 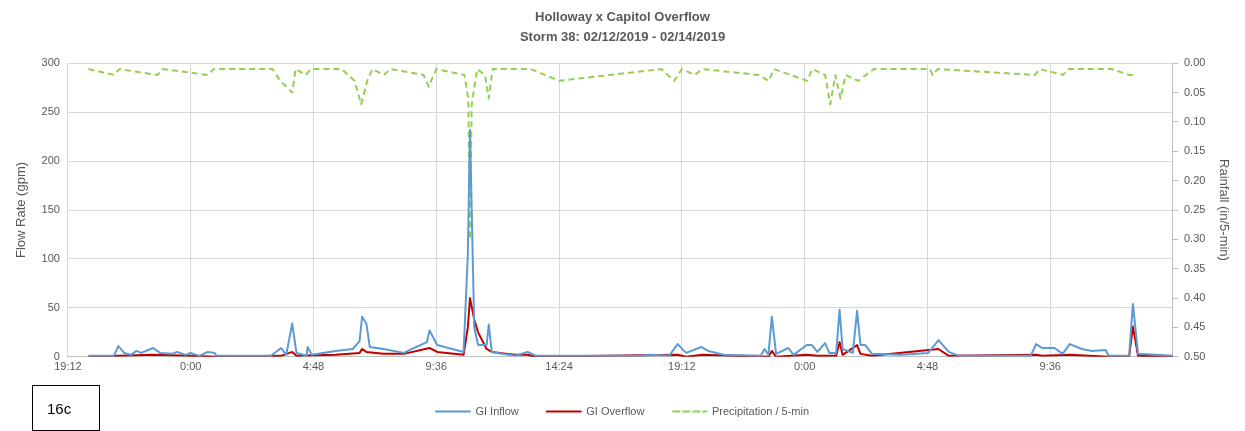 What do you see at coordinates (66, 408) in the screenshot?
I see `text: 16c` at bounding box center [66, 408].